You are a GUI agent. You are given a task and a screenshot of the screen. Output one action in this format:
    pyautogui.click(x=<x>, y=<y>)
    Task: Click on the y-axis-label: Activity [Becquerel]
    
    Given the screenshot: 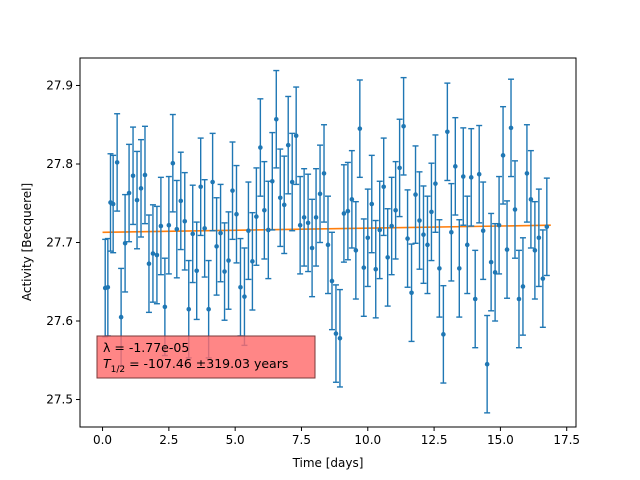 What is the action you would take?
    pyautogui.click(x=27, y=242)
    